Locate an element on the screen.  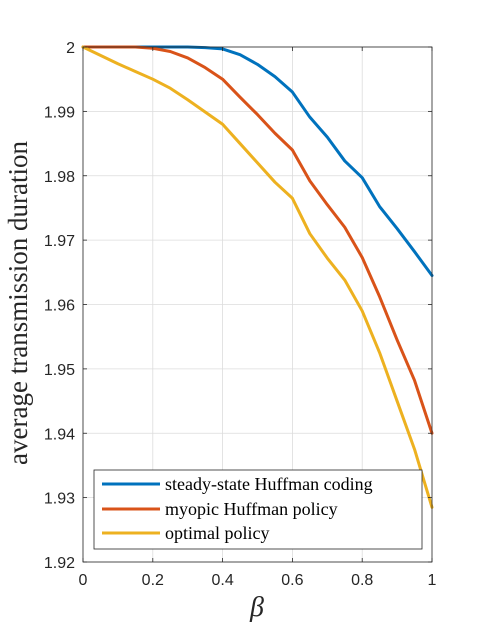
legend-label-steady-state: steady-state Huffman coding is located at coordinates (269, 484).